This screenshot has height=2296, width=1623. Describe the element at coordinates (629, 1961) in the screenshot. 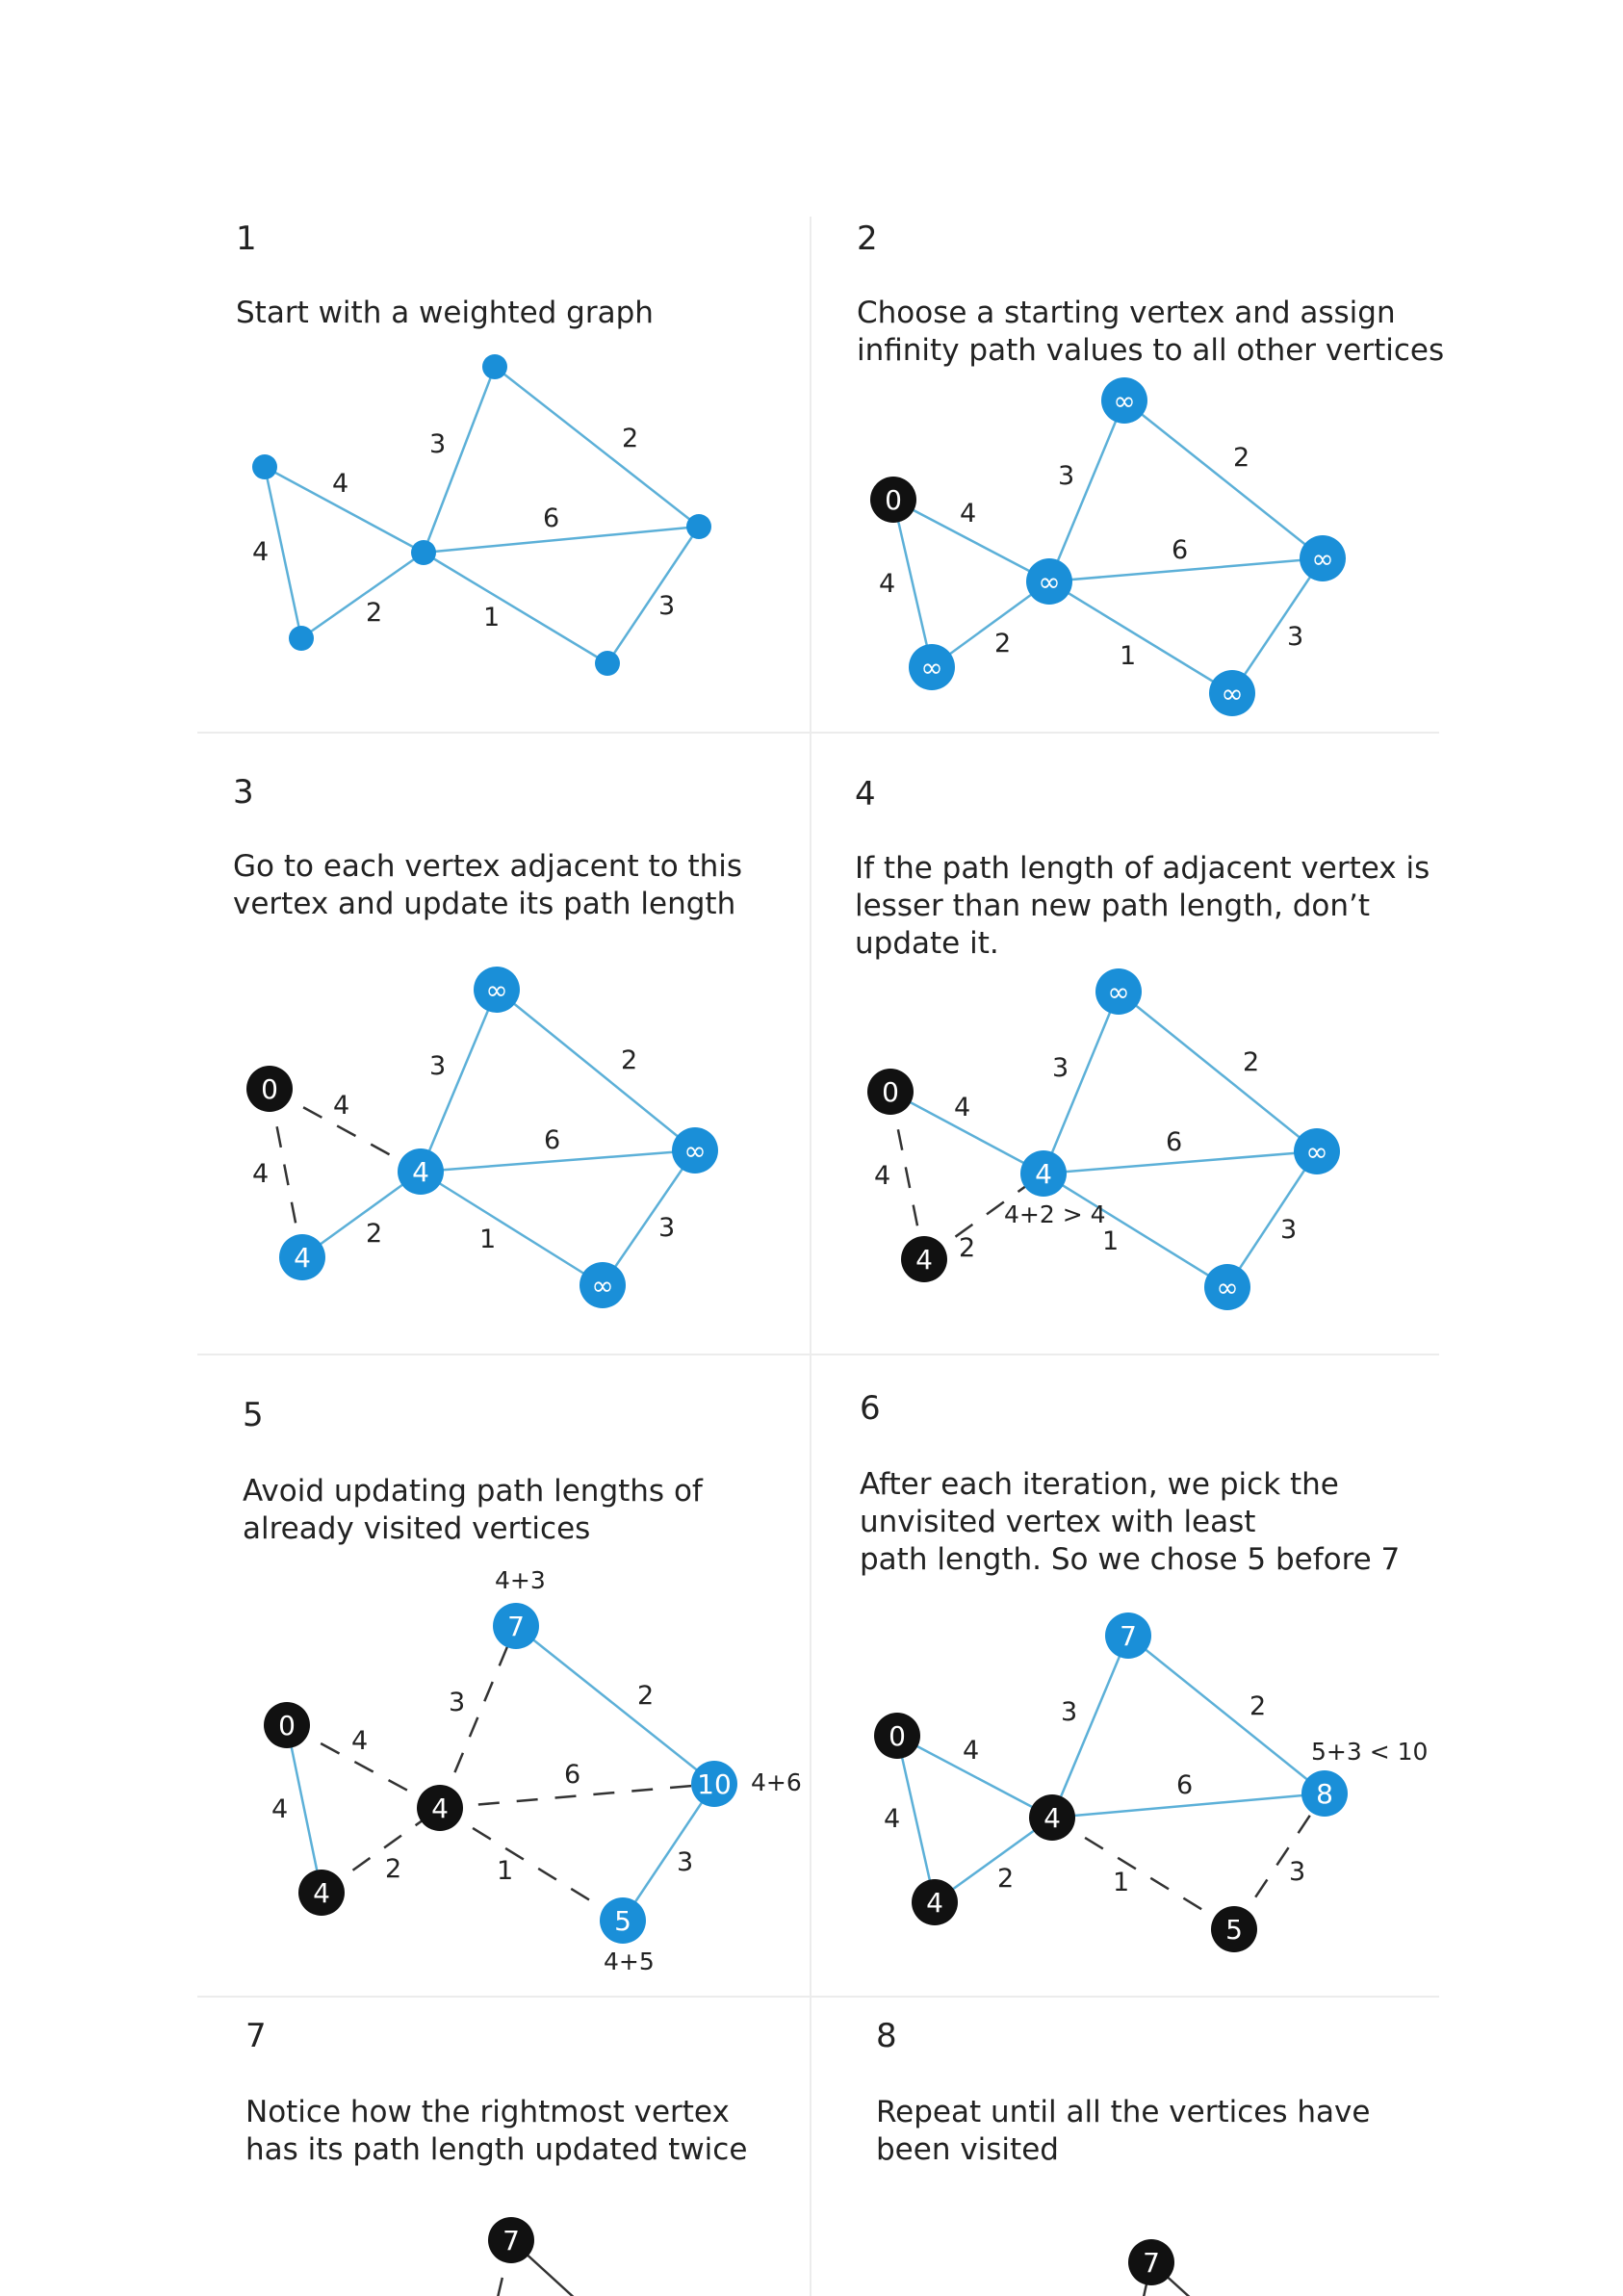

I see `path-sum-note: 4+5` at that location.